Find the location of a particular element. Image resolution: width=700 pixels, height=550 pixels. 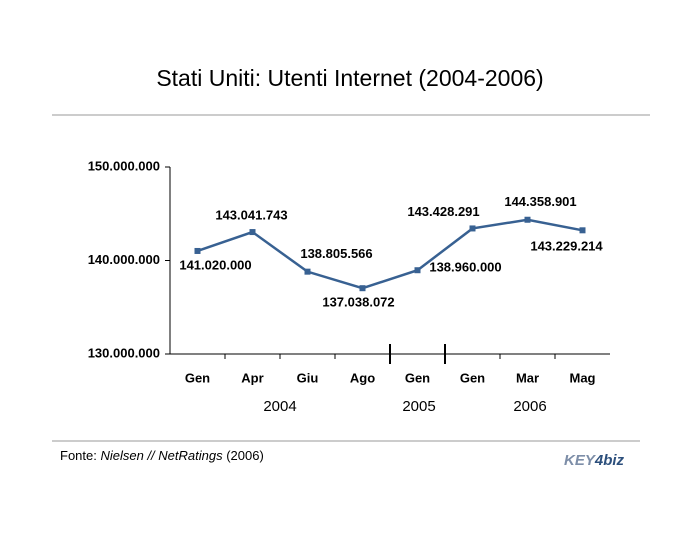

year-label: 2006 is located at coordinates (529, 406).